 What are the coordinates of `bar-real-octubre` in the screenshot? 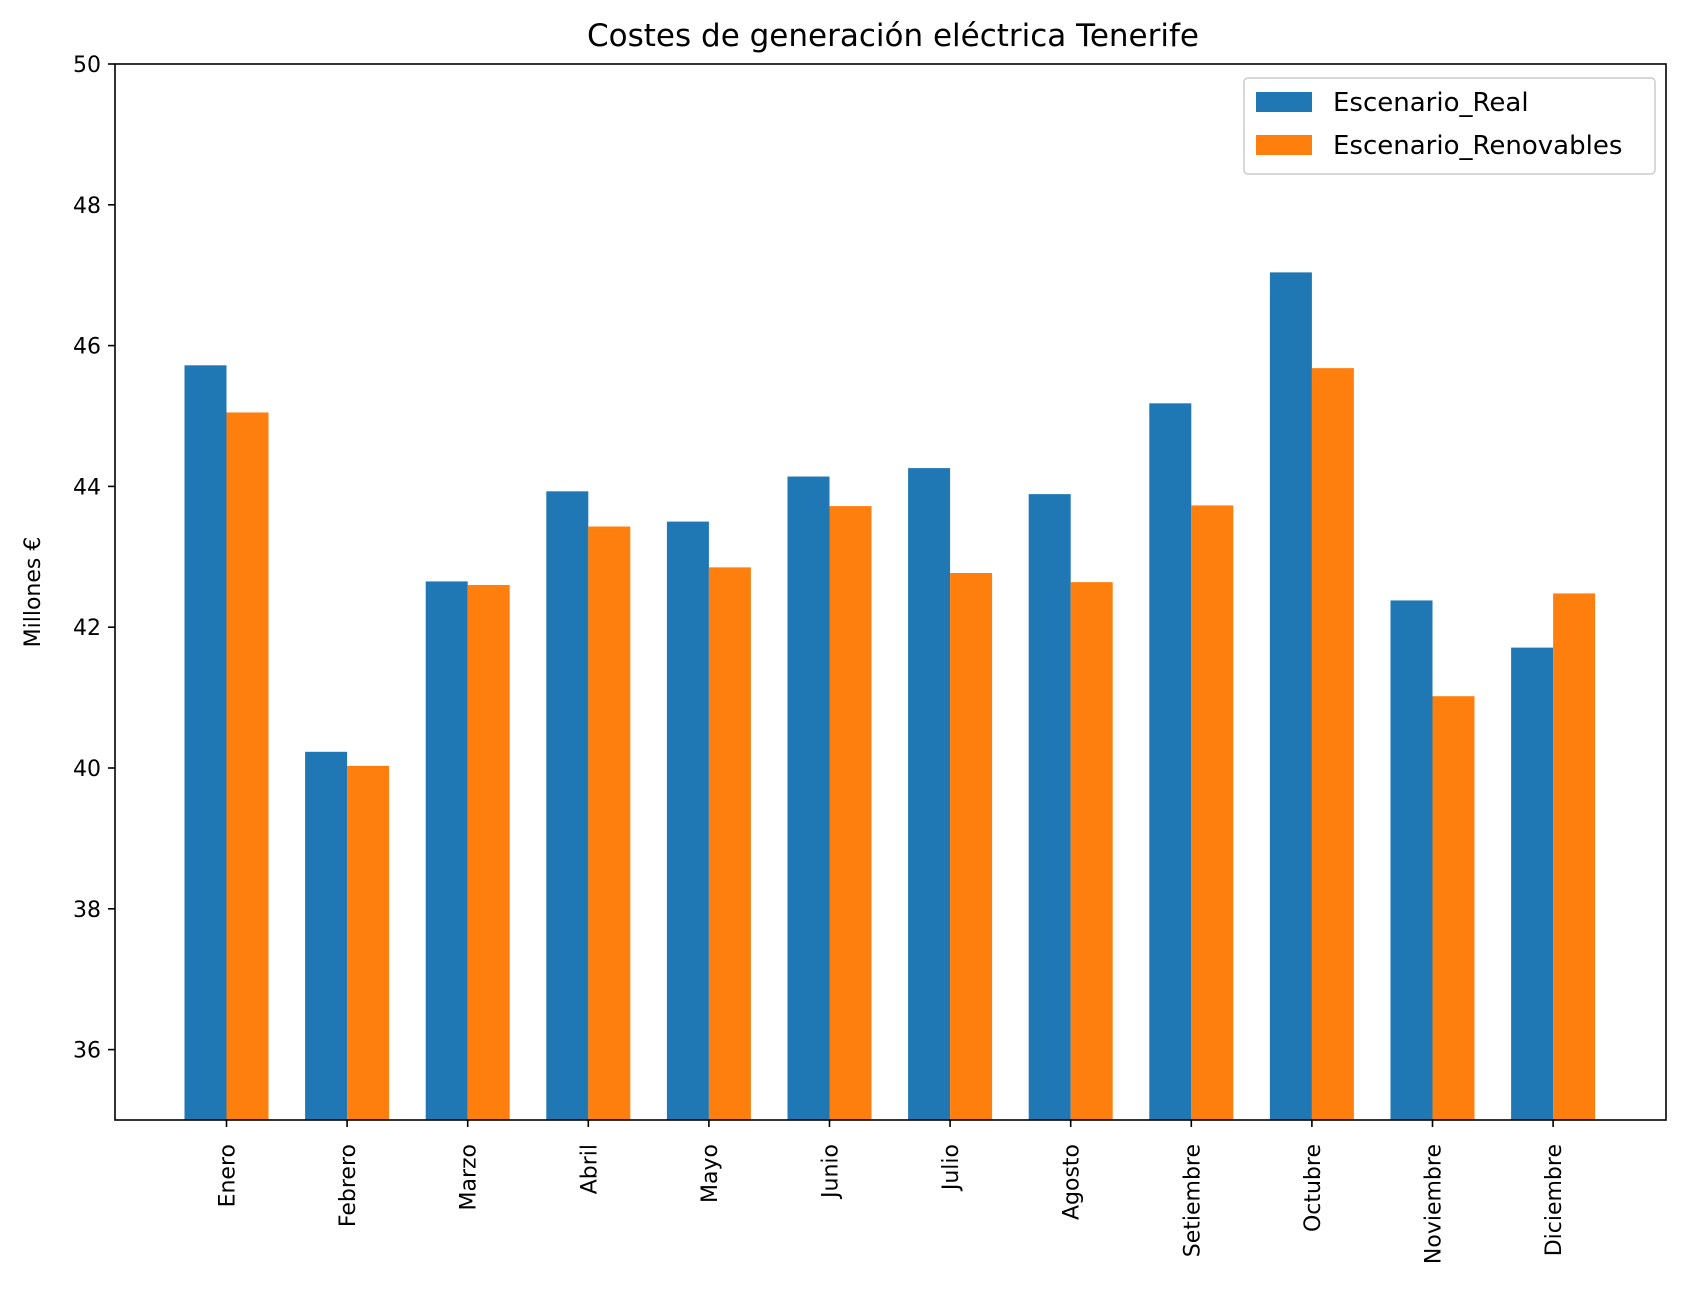 It's located at (1290, 696).